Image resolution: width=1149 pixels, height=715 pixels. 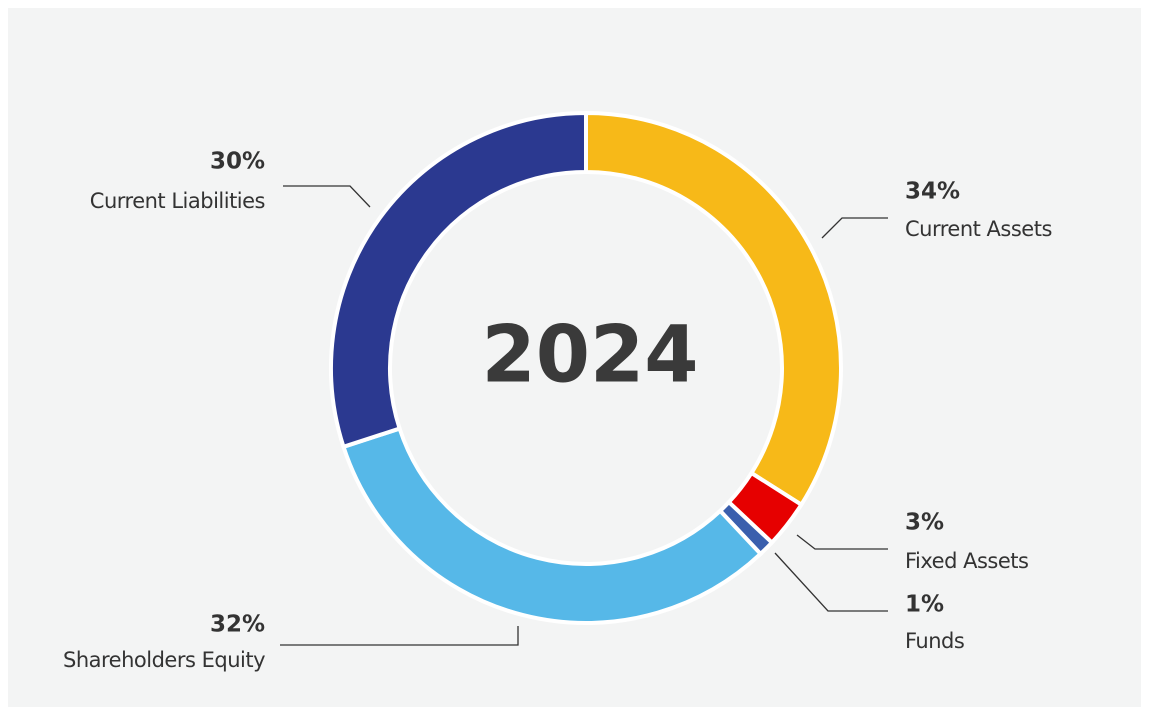 What do you see at coordinates (924, 523) in the screenshot?
I see `value-label: 3%` at bounding box center [924, 523].